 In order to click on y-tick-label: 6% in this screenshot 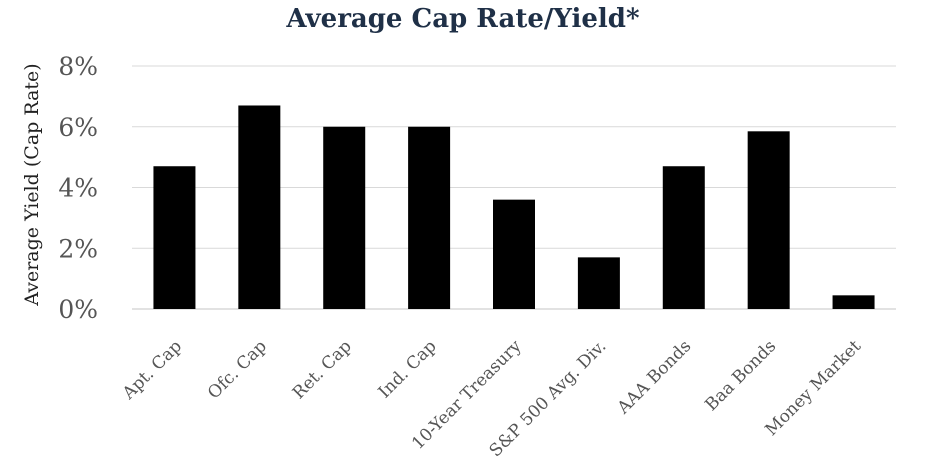, I will do `click(78, 127)`.